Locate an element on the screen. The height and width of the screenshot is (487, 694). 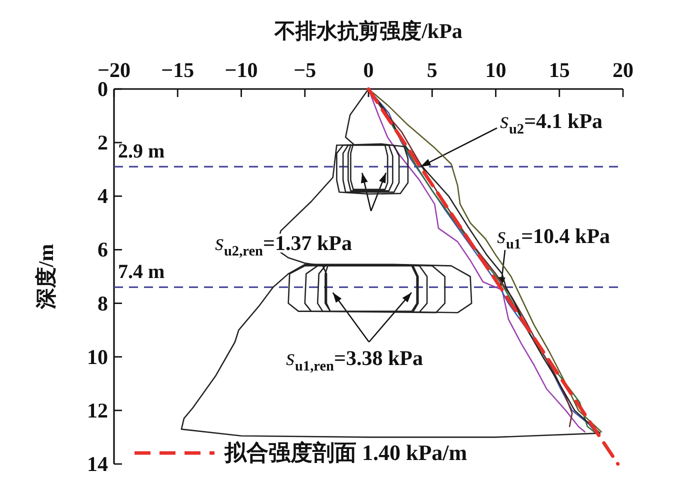
x-tick-label: 15 is located at coordinates (559, 70).